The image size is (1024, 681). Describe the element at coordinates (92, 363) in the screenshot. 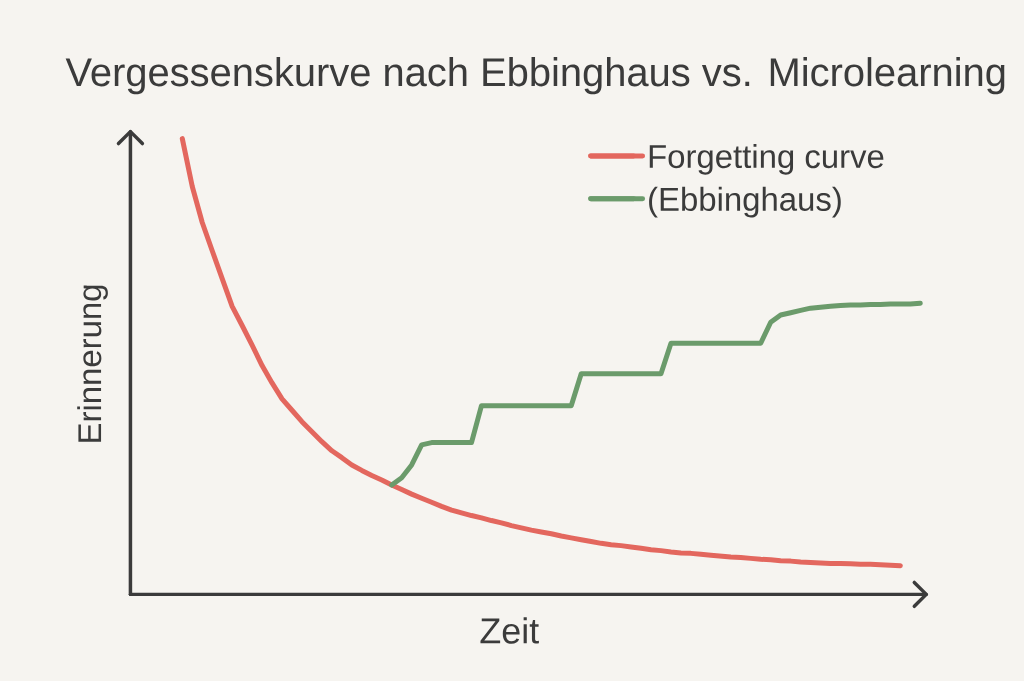

I see `y-axis-title: Erinnerung` at that location.